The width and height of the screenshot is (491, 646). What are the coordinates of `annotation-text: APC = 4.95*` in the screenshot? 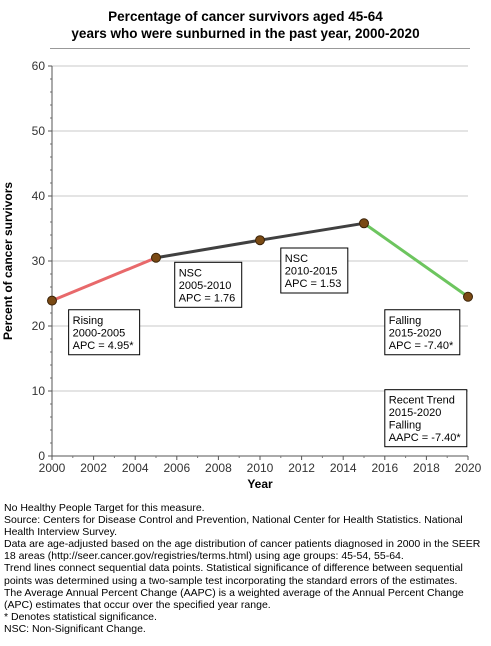 It's located at (104, 346).